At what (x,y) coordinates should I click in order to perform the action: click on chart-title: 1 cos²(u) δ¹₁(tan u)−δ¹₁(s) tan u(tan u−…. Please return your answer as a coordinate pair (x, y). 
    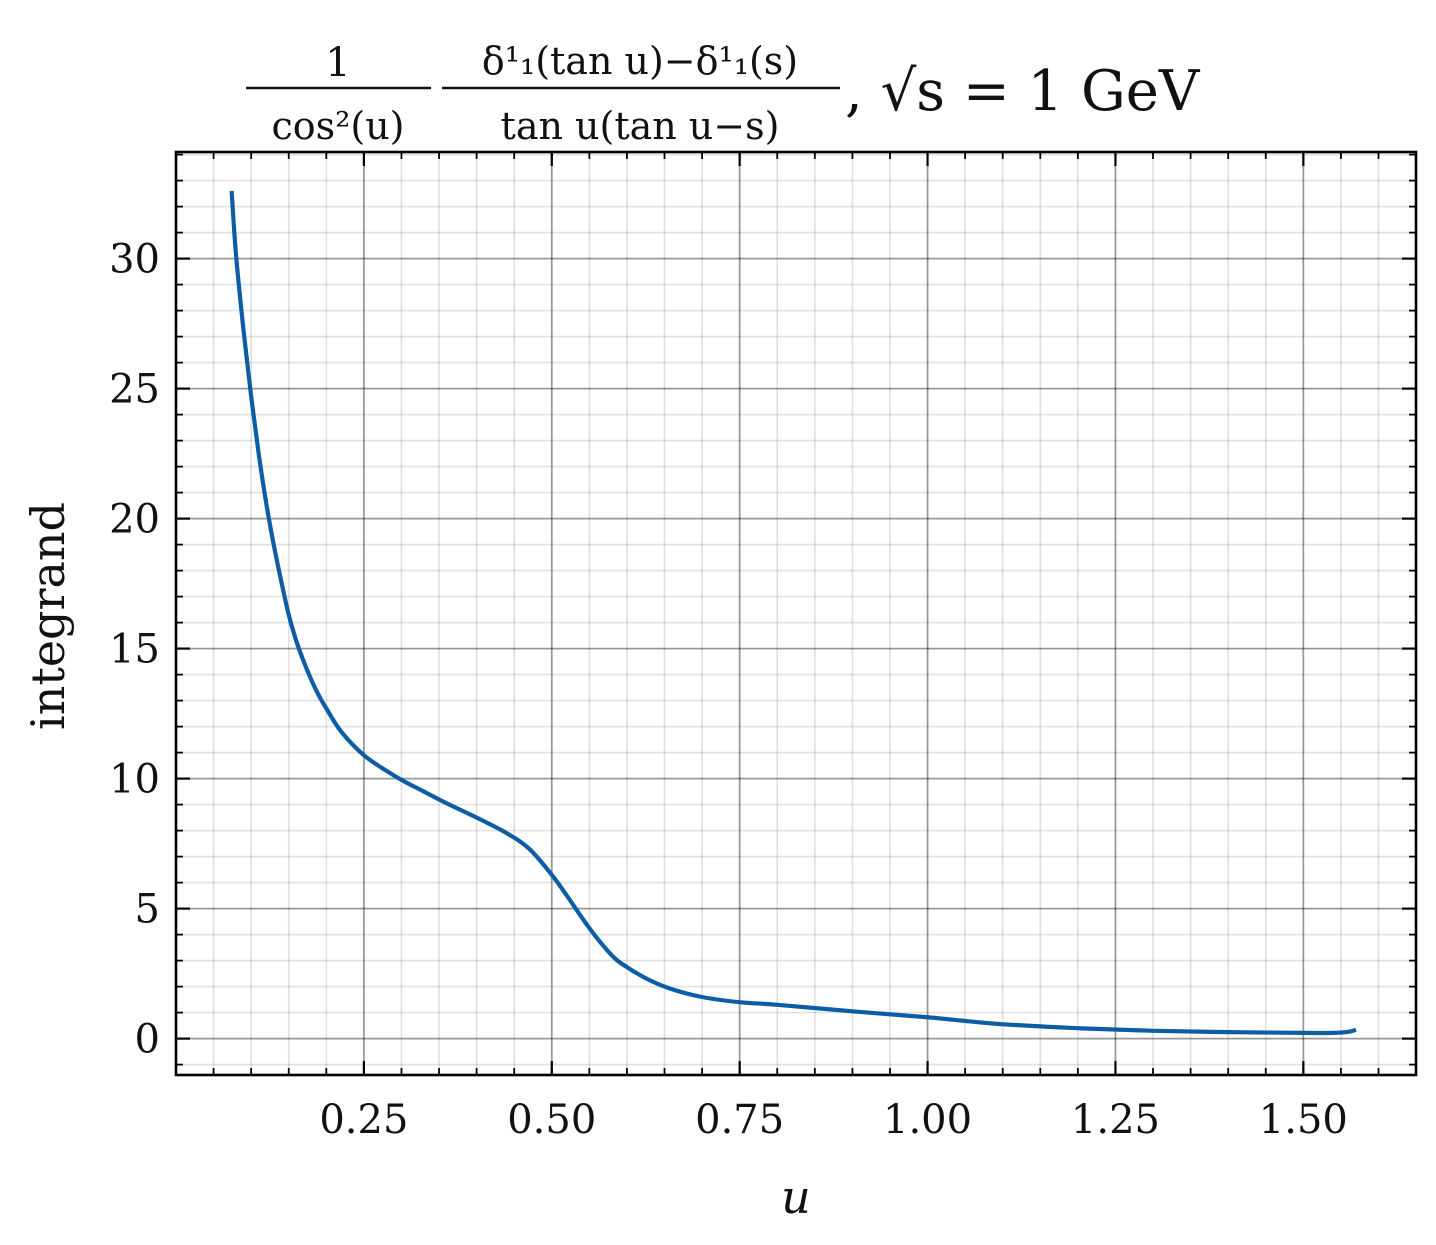
    Looking at the image, I should click on (723, 93).